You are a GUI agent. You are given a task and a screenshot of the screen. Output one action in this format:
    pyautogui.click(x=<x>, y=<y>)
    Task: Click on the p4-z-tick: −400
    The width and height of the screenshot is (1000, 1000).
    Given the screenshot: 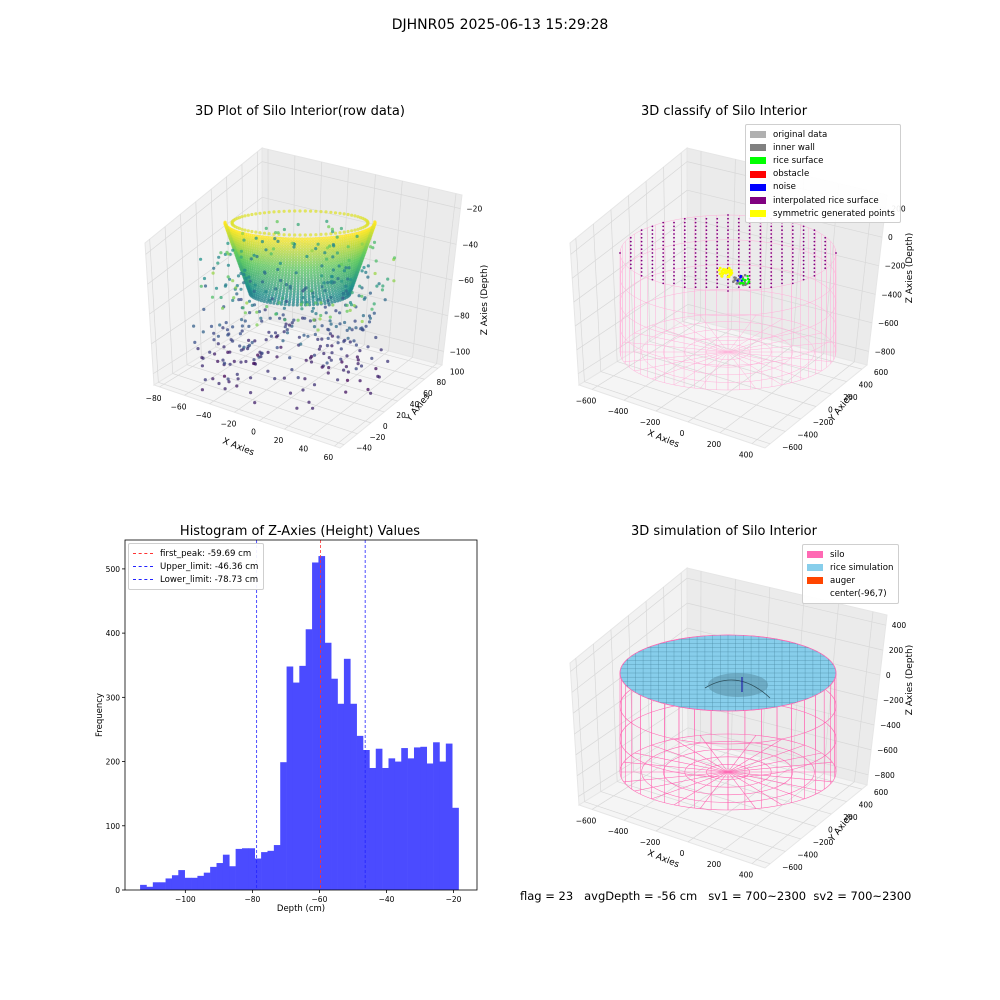 What is the action you would take?
    pyautogui.click(x=890, y=725)
    